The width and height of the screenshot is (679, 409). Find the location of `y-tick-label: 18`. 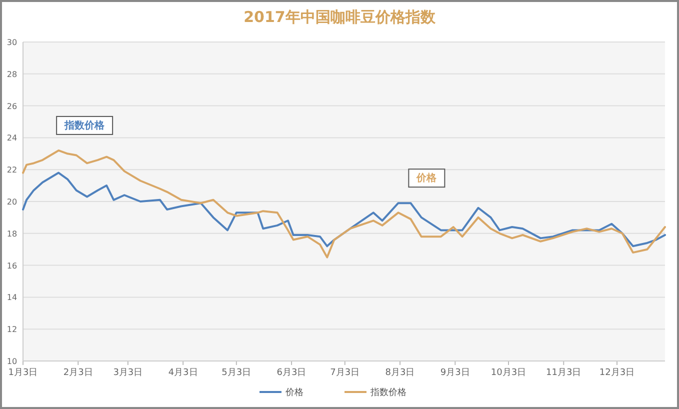

y-tick-label: 18 is located at coordinates (12, 233).